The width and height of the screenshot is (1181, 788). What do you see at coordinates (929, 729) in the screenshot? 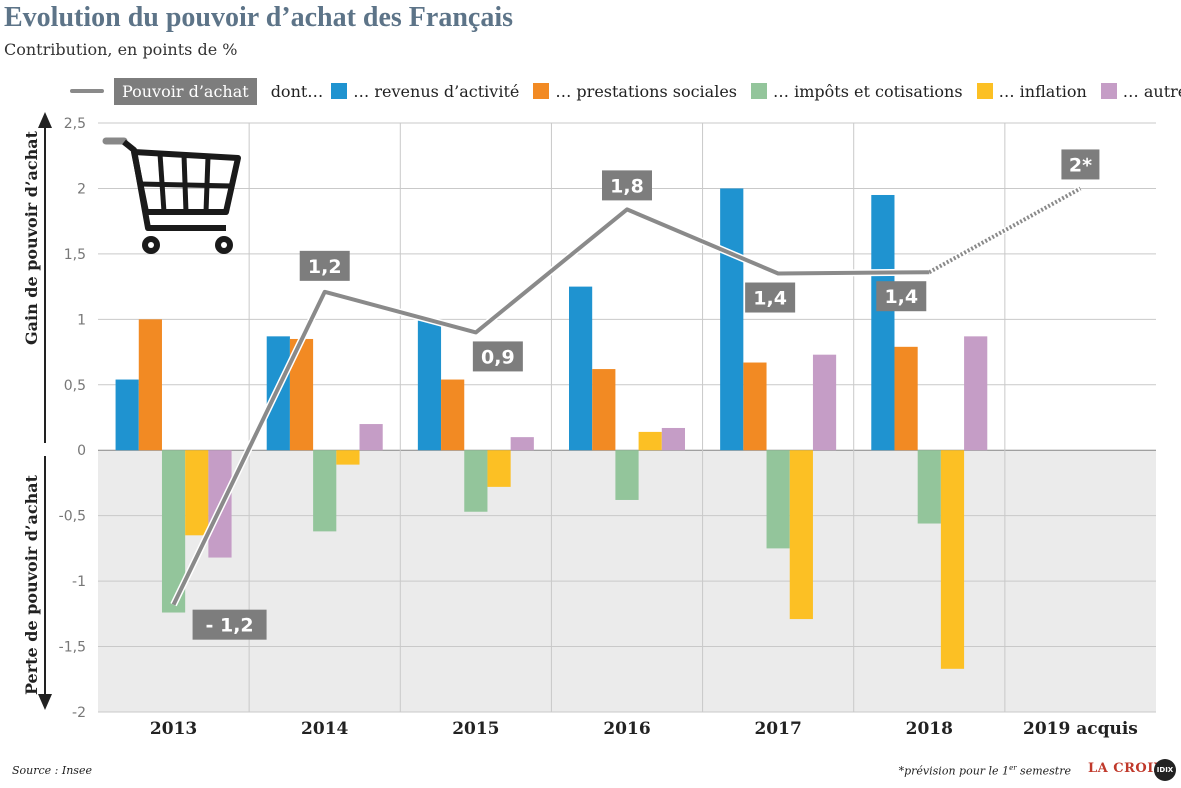
I see `x-tick-label: 2018` at bounding box center [929, 729].